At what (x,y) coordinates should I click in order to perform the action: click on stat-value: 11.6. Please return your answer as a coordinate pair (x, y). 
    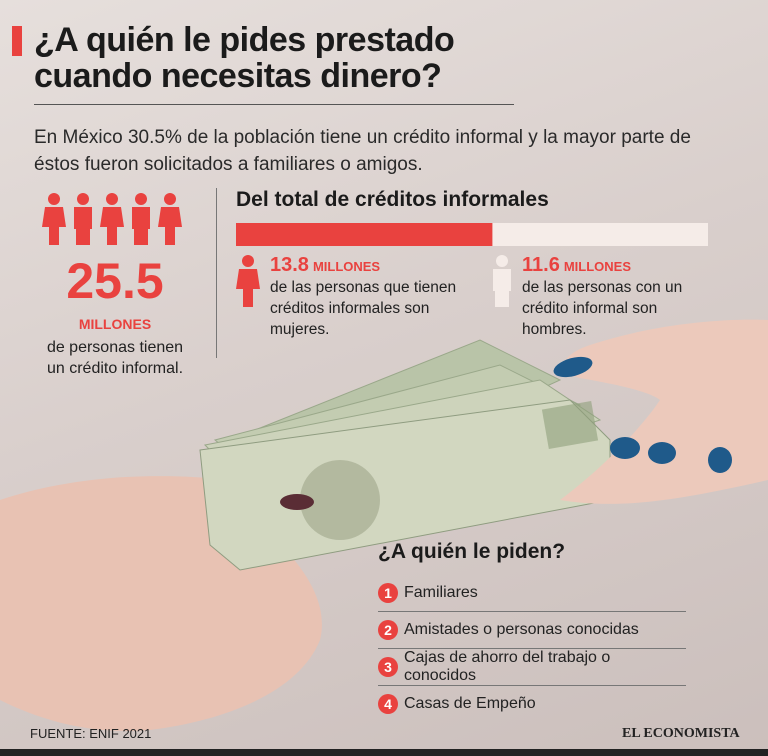
    Looking at the image, I should click on (541, 265).